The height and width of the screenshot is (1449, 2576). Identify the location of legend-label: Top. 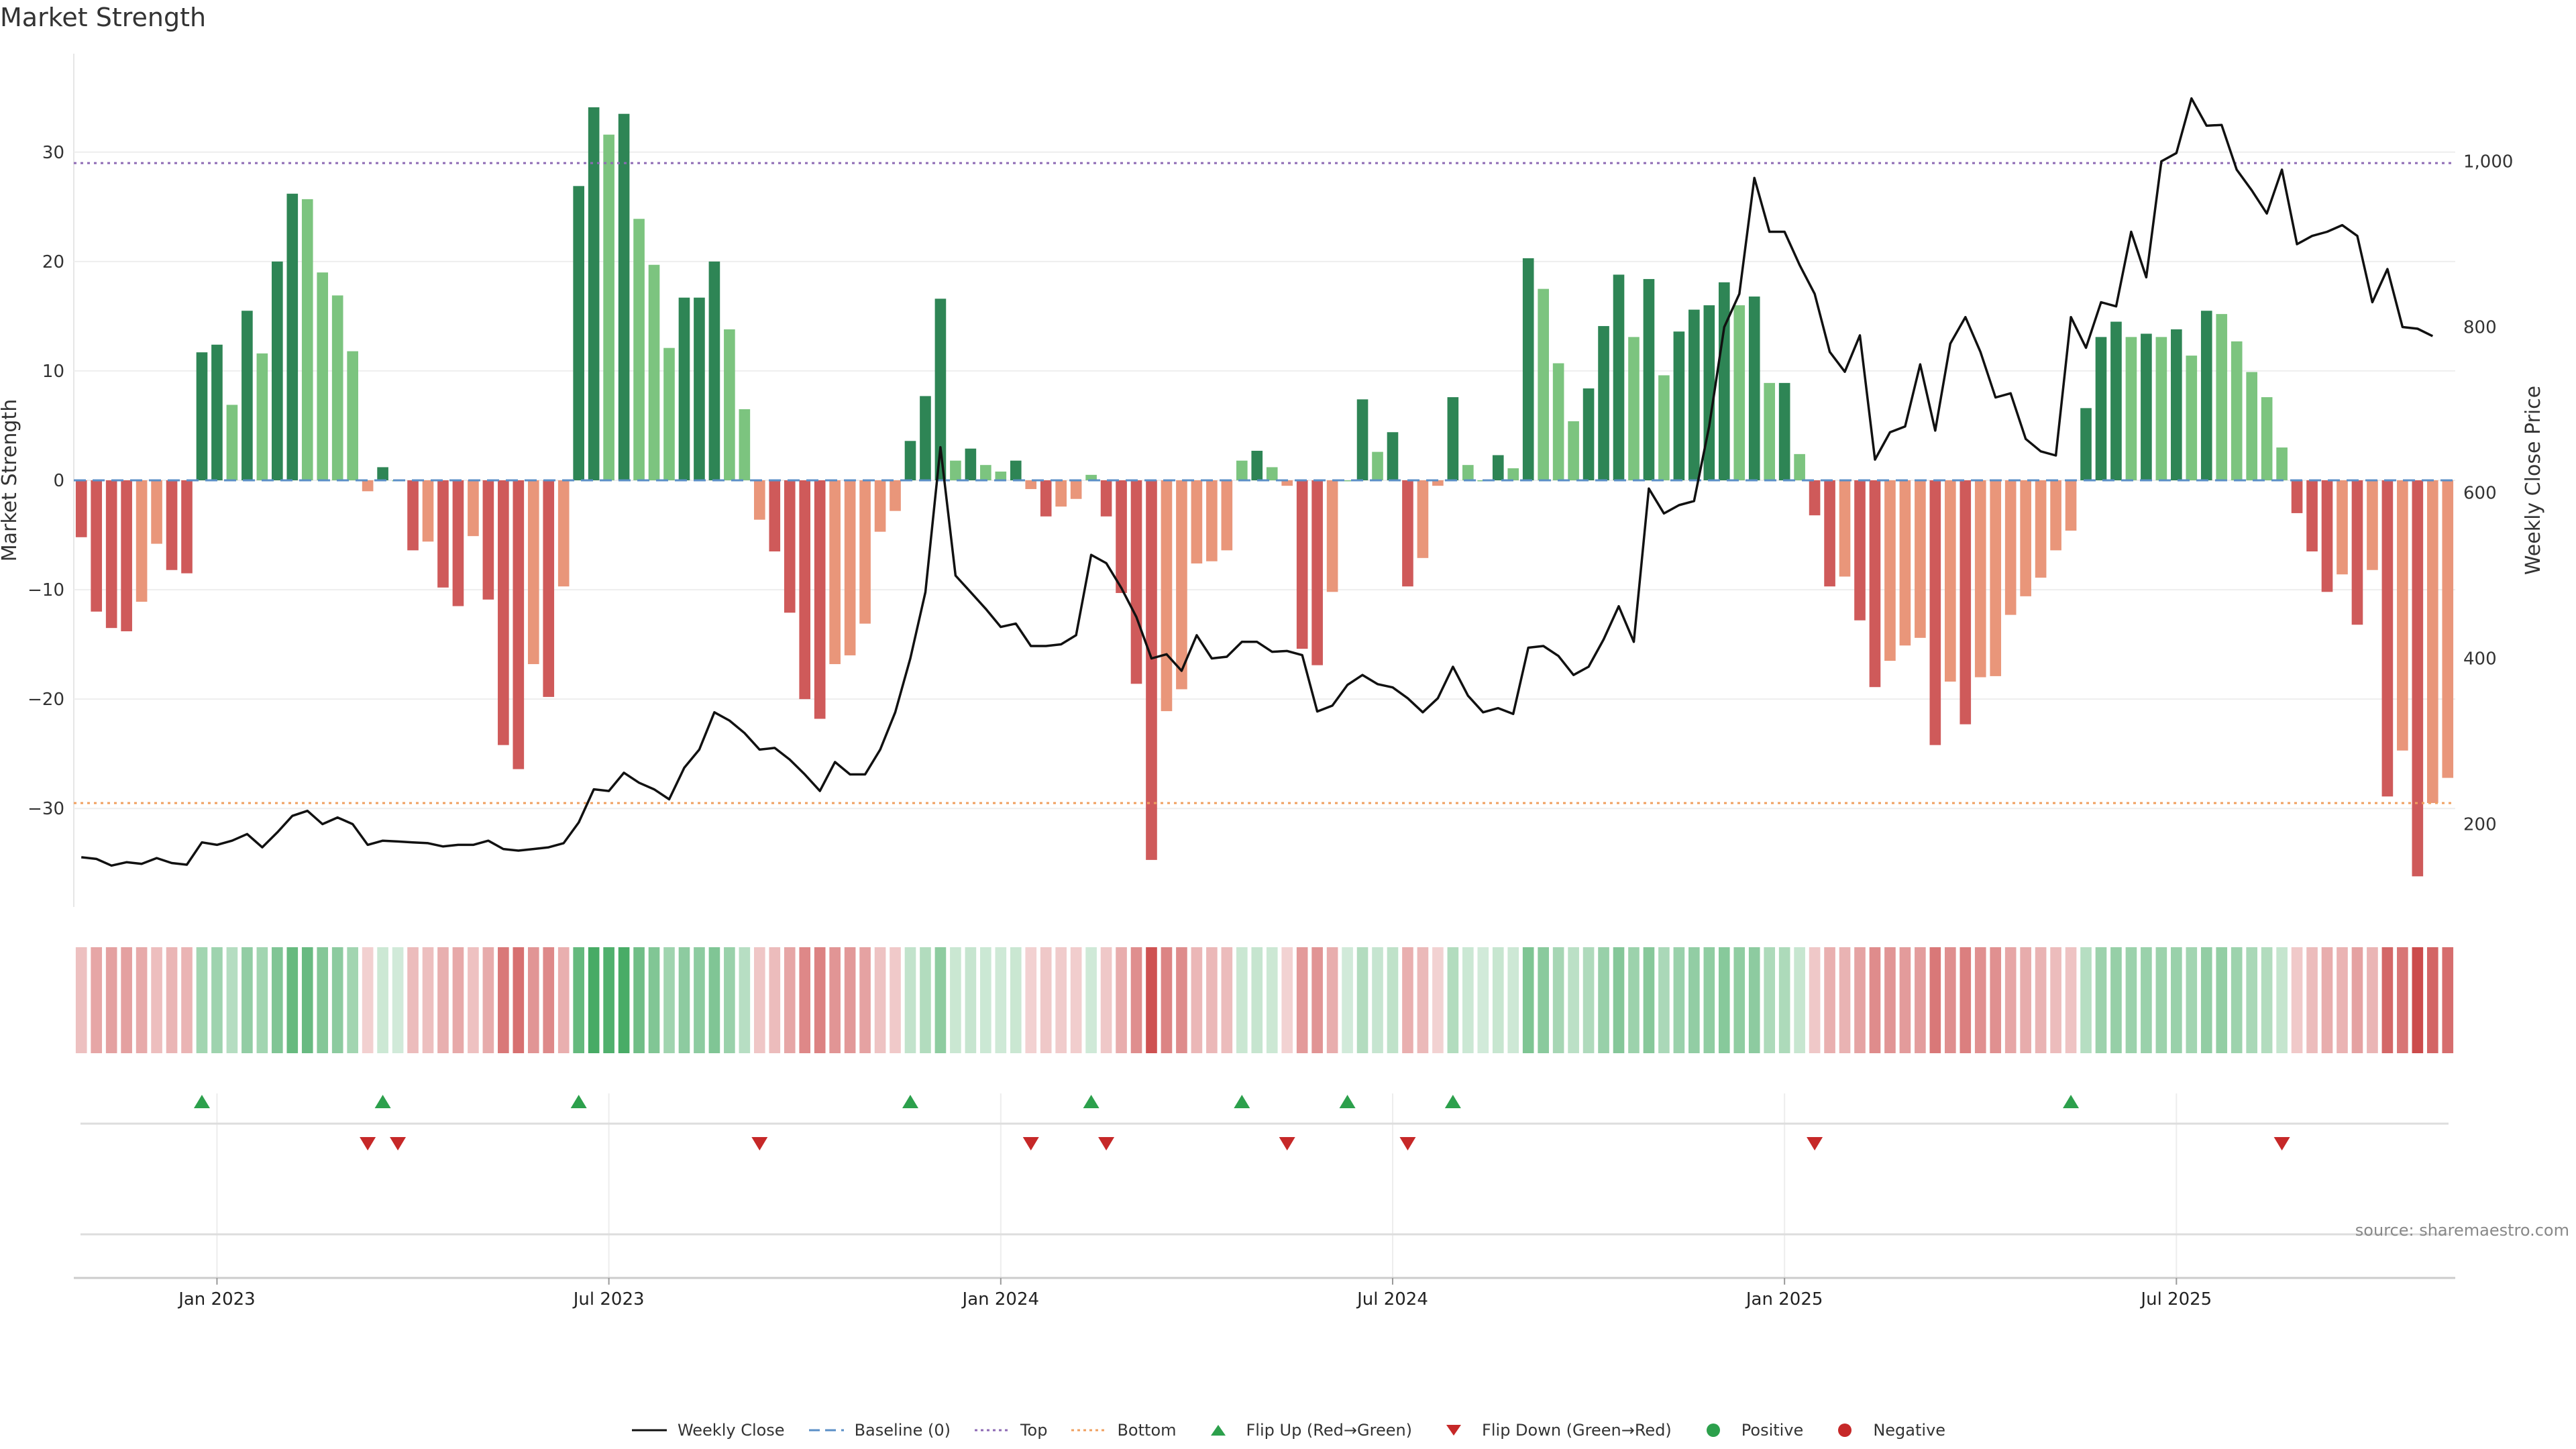
(1034, 1430).